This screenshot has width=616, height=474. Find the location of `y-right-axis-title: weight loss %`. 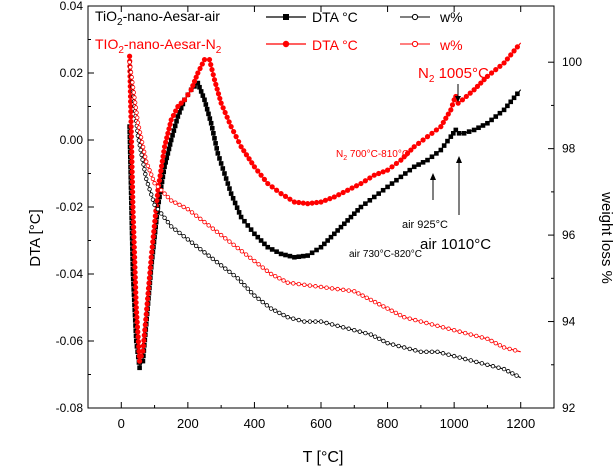

y-right-axis-title: weight loss % is located at coordinates (606, 237).